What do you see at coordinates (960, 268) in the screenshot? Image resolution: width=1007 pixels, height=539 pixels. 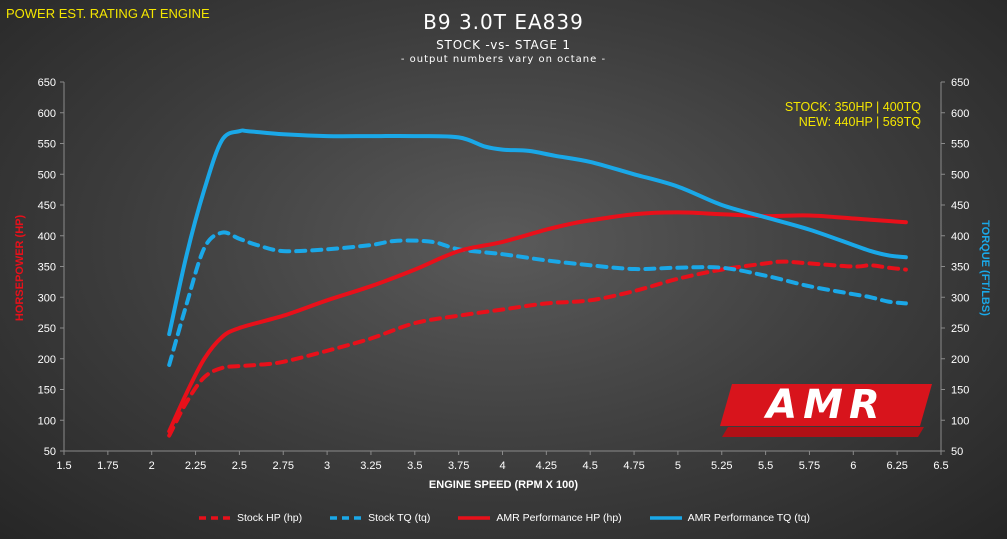 I see `right-tick-label: 350` at bounding box center [960, 268].